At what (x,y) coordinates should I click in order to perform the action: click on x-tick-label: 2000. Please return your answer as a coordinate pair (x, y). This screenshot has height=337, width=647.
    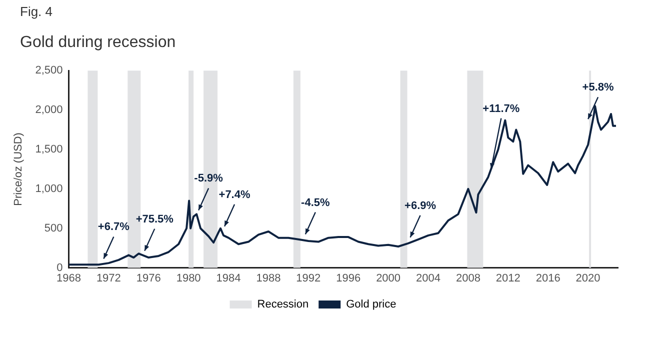
    Looking at the image, I should click on (388, 278).